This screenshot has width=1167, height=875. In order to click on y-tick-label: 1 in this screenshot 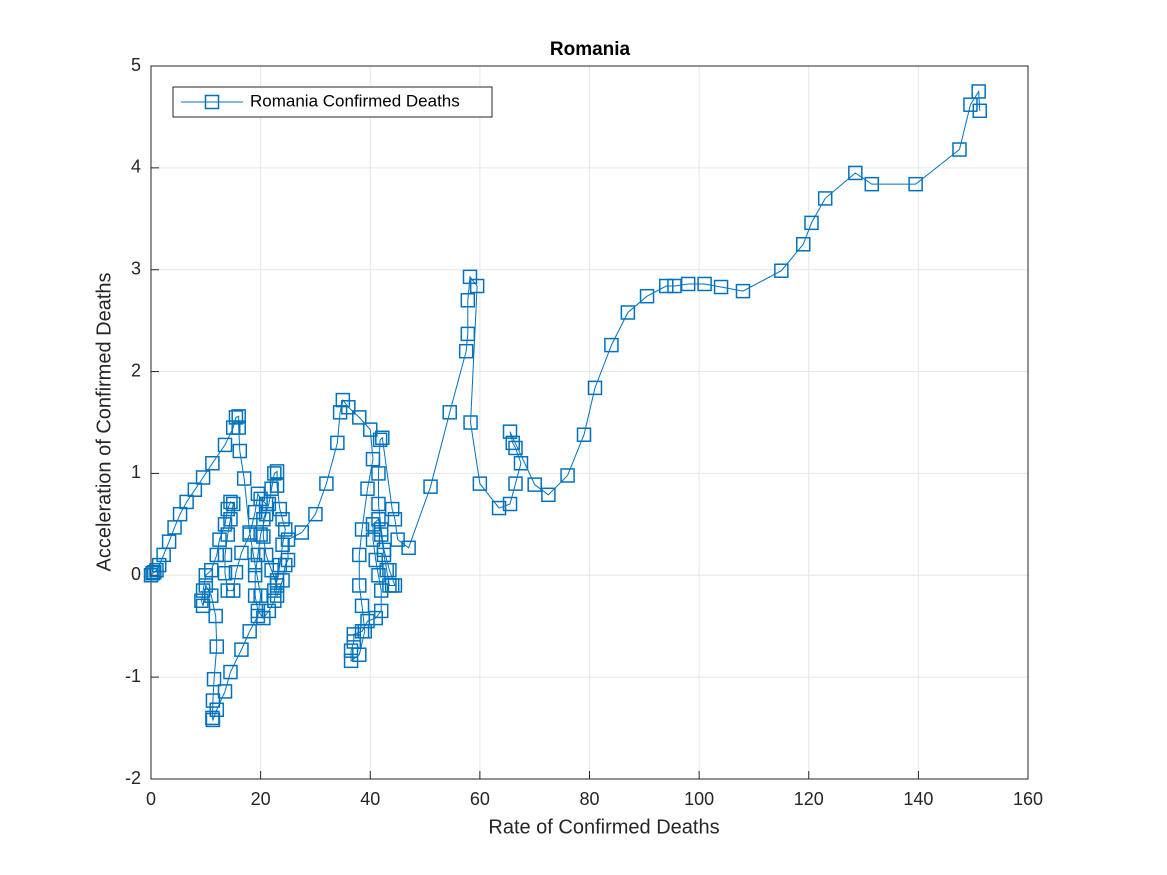, I will do `click(136, 472)`.